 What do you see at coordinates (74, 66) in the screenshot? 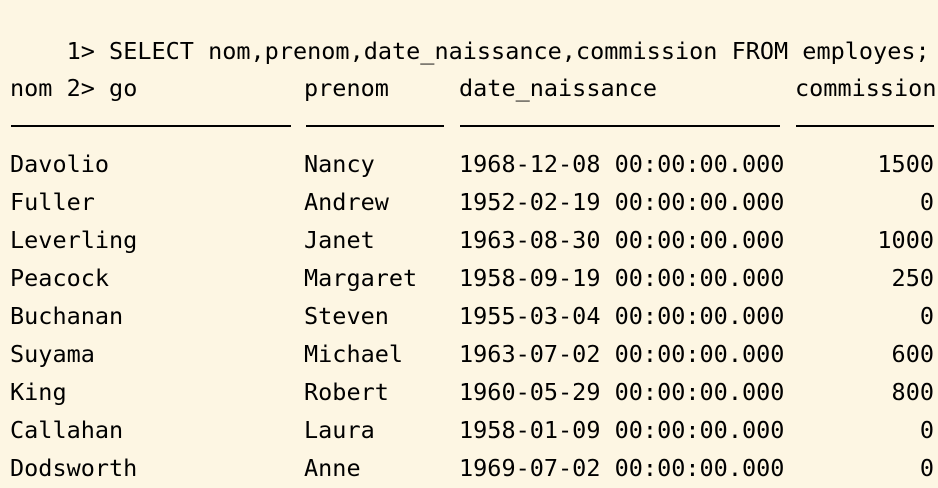
I see `prompt-line-2: 2> go` at bounding box center [74, 66].